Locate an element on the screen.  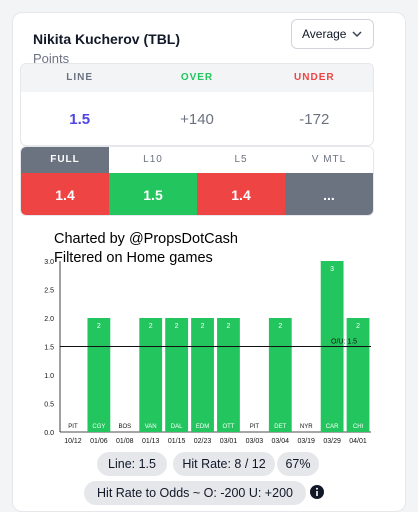
bar-value-label: 3 is located at coordinates (332, 269).